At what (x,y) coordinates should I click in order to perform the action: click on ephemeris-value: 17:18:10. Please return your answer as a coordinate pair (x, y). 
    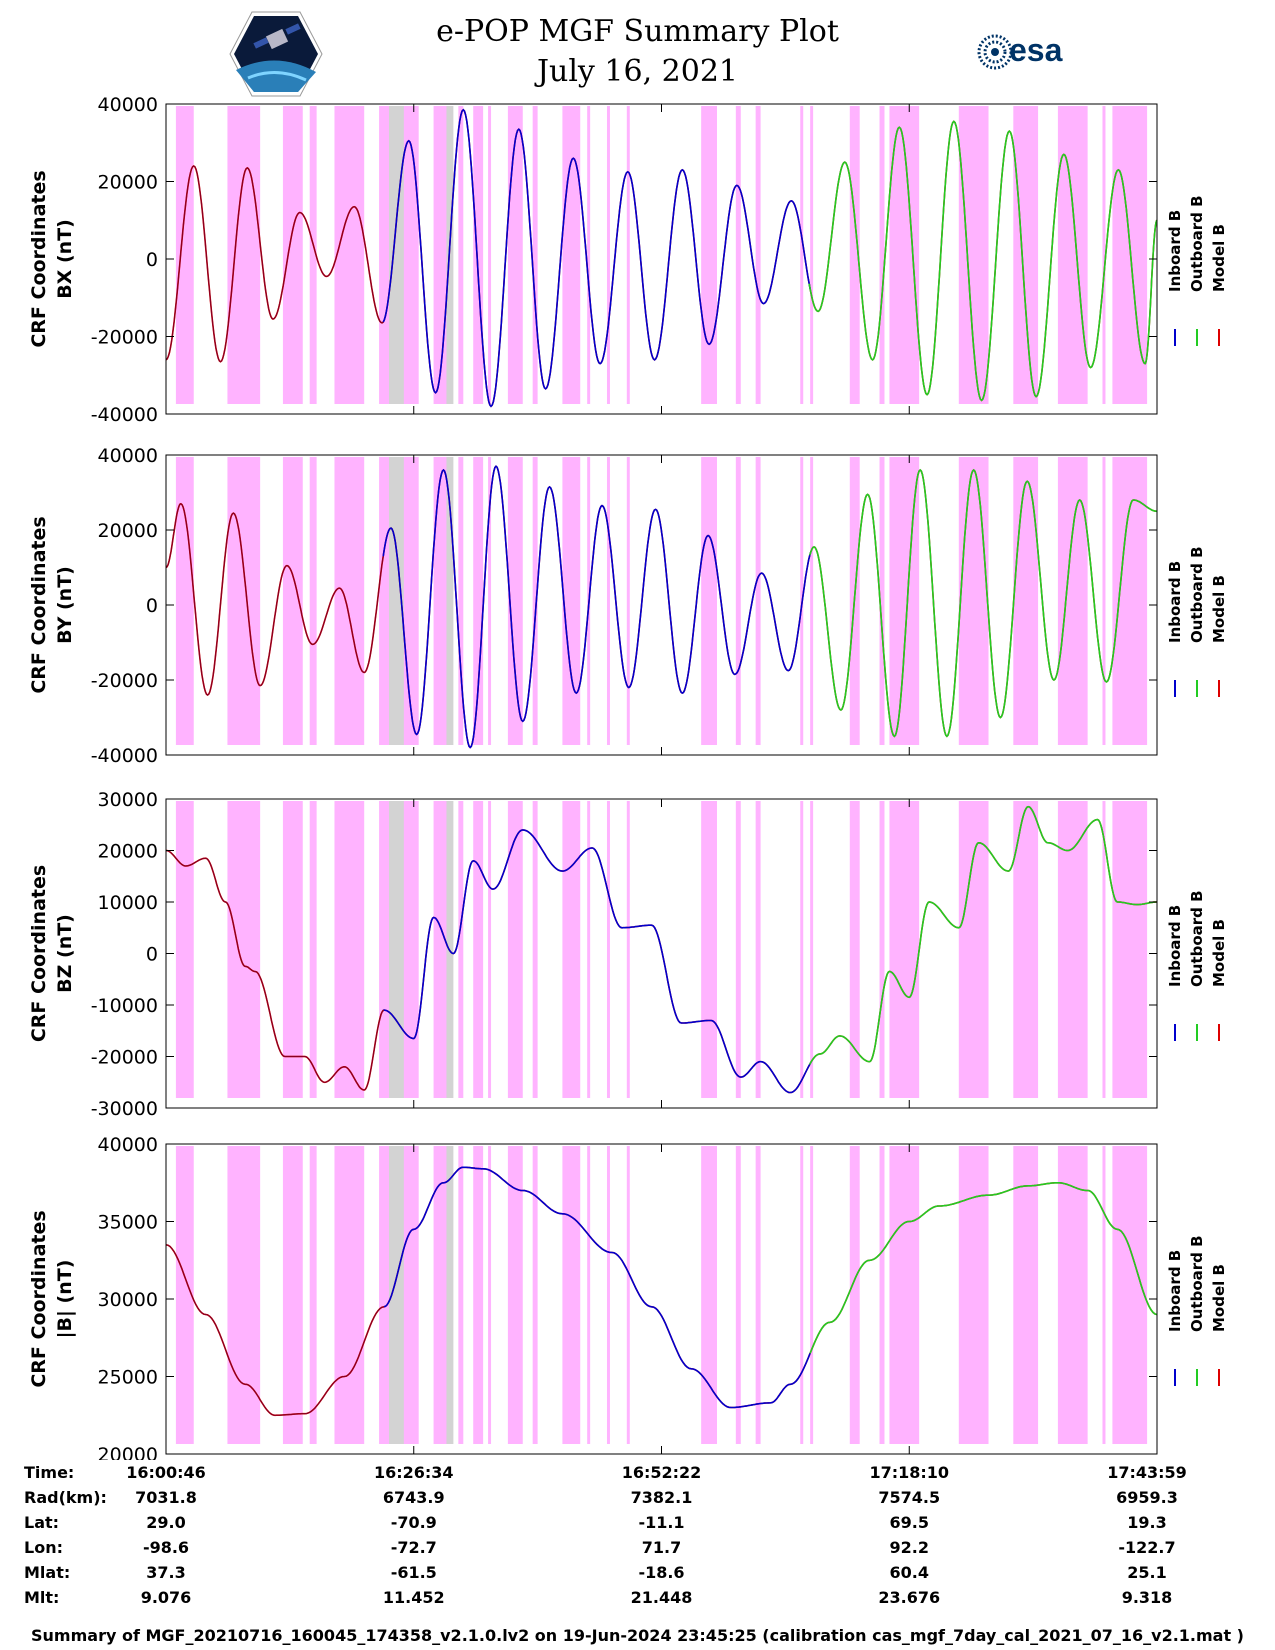
    Looking at the image, I should click on (909, 1472).